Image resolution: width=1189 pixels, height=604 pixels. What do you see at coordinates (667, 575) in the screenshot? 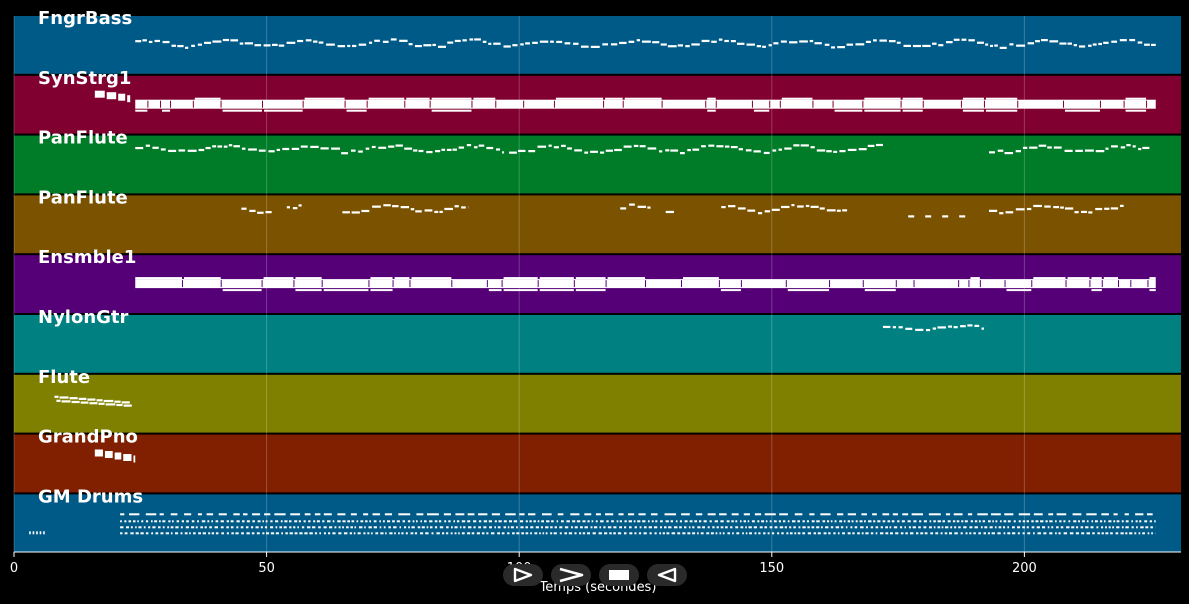
I see `rewind-button` at bounding box center [667, 575].